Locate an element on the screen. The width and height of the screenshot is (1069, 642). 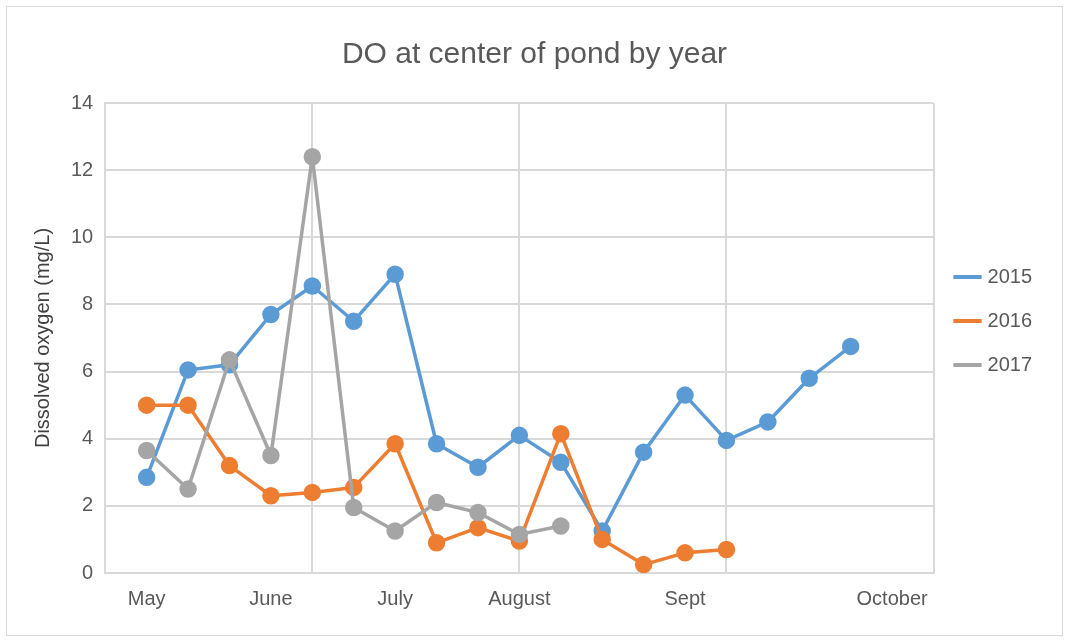
y-axis-title: Dissolved oxygen (mg/L) is located at coordinates (41, 338).